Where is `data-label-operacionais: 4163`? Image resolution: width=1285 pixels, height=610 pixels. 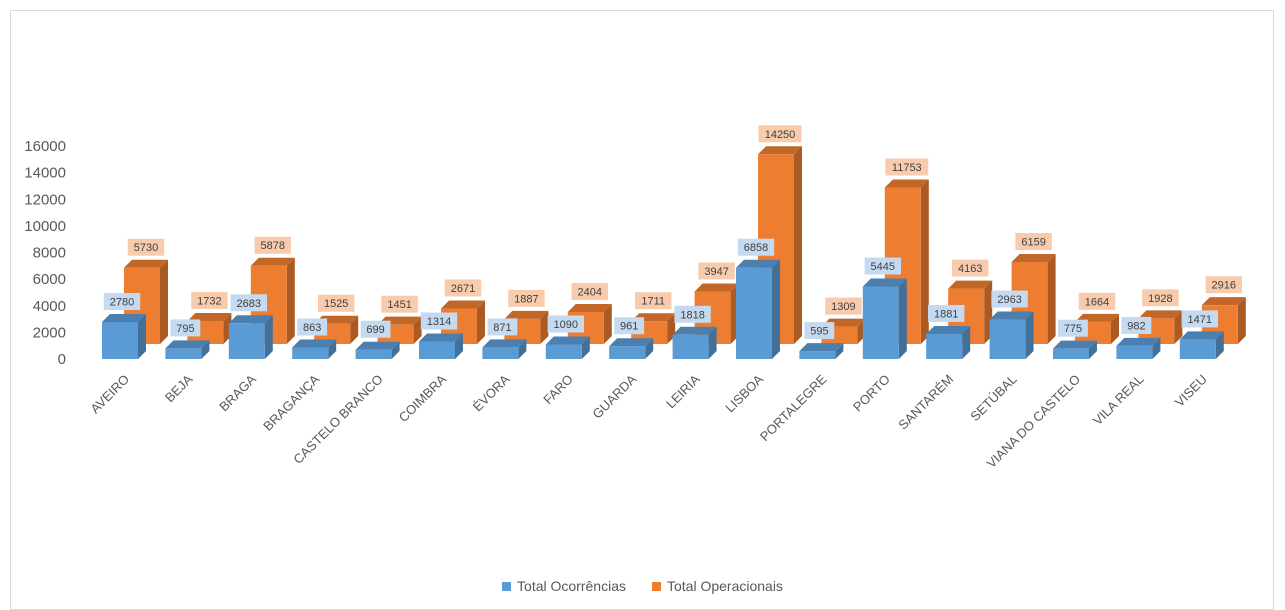
data-label-operacionais: 4163 is located at coordinates (970, 268).